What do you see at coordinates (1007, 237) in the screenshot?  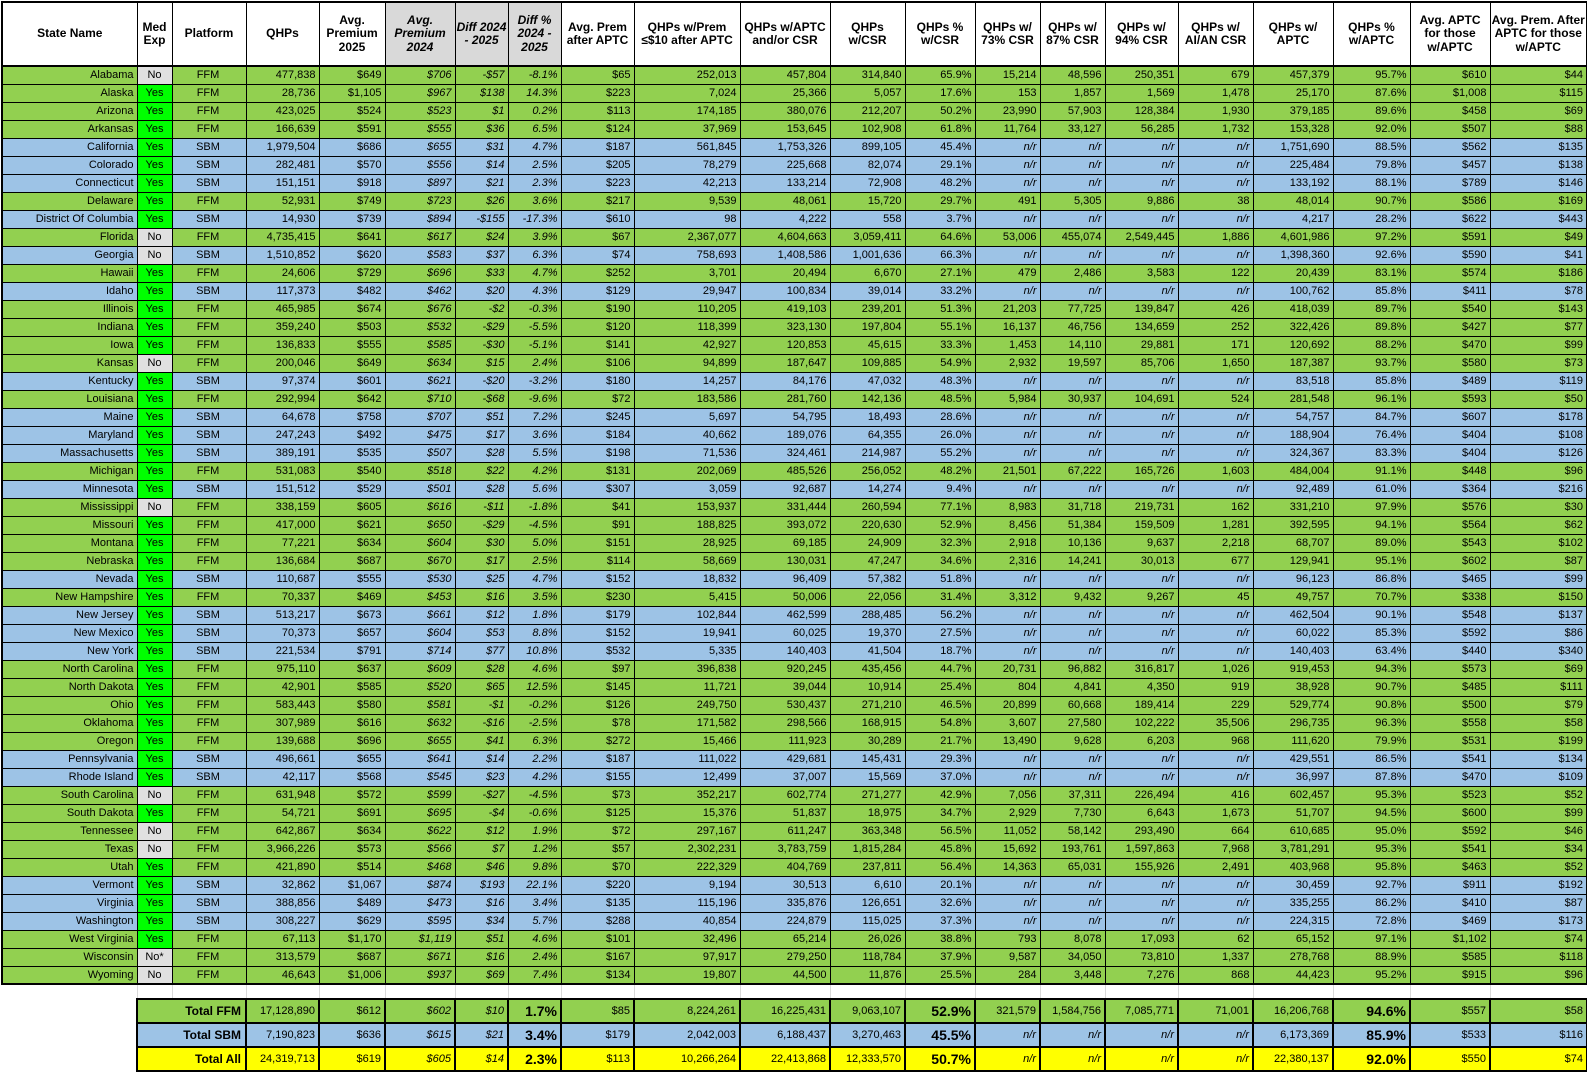 I see `table-cell: 53,006` at bounding box center [1007, 237].